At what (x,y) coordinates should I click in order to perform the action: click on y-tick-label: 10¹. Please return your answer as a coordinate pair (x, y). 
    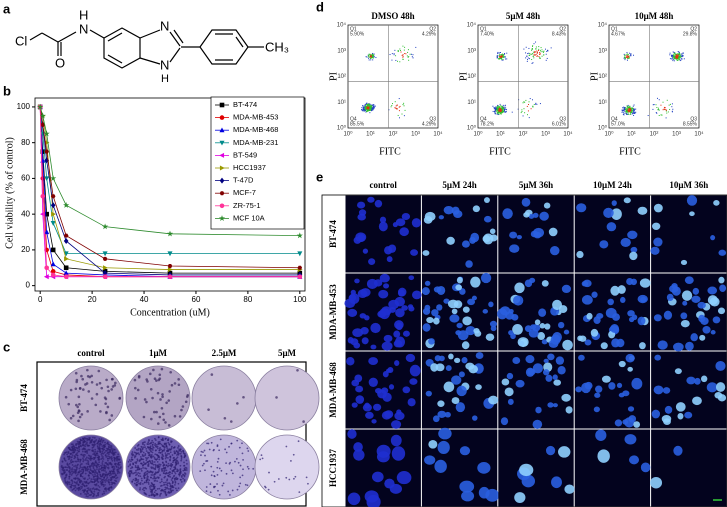
    Looking at the image, I should click on (602, 103).